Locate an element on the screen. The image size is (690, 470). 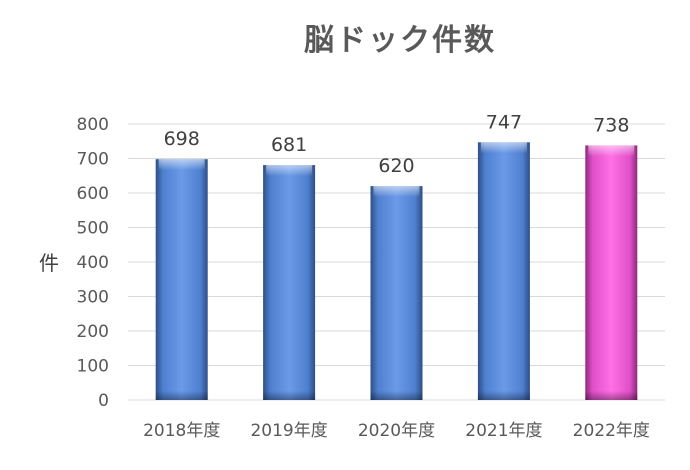
data-label: 698 is located at coordinates (182, 139).